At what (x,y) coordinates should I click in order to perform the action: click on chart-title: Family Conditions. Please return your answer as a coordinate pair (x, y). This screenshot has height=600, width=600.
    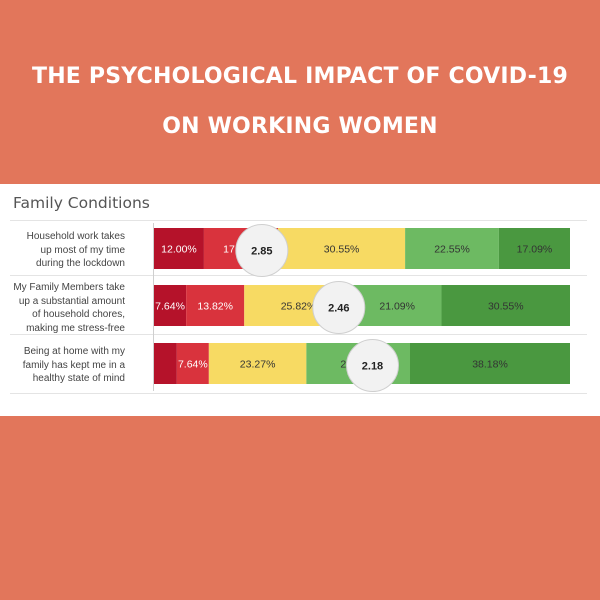
    Looking at the image, I should click on (81, 203).